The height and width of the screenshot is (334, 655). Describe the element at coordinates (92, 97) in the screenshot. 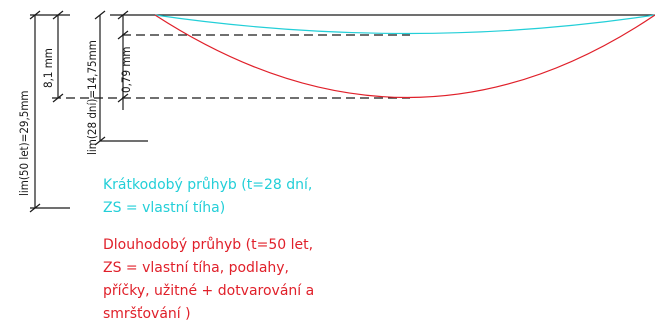

I see `dimension-label-lim-28: lim(28 dní)=14,75mm` at that location.